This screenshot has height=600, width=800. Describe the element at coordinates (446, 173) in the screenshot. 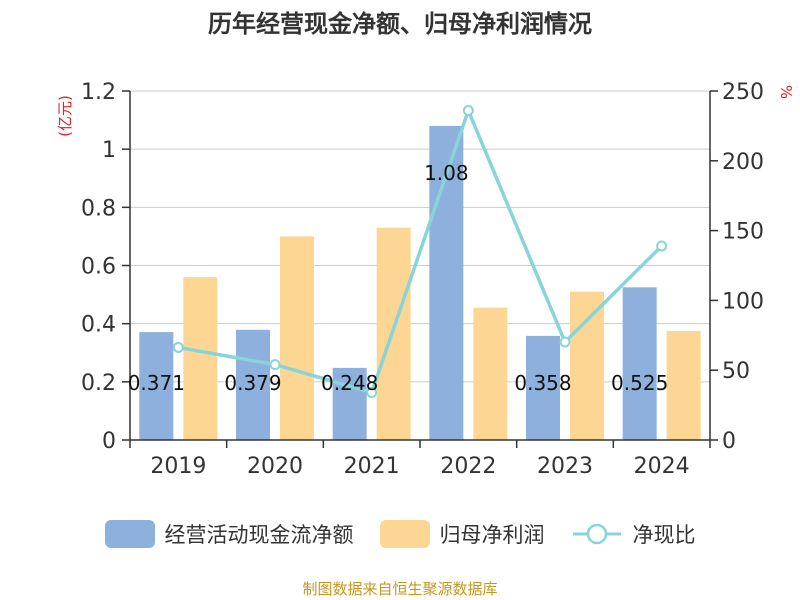

I see `data-label-cash-flow: 1.08` at that location.